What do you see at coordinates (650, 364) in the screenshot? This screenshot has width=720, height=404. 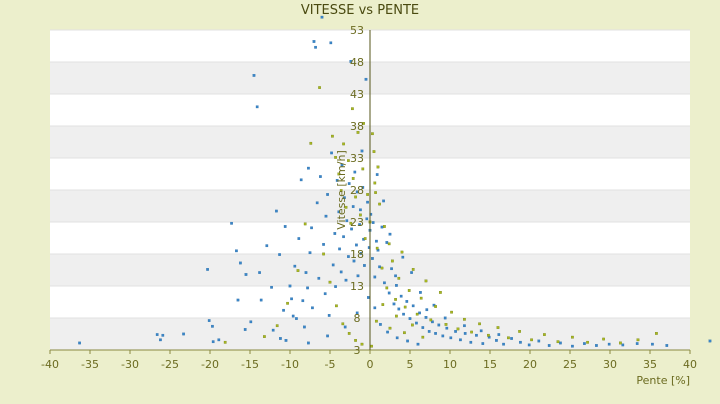 I see `x-tick-label: 35` at bounding box center [650, 364].